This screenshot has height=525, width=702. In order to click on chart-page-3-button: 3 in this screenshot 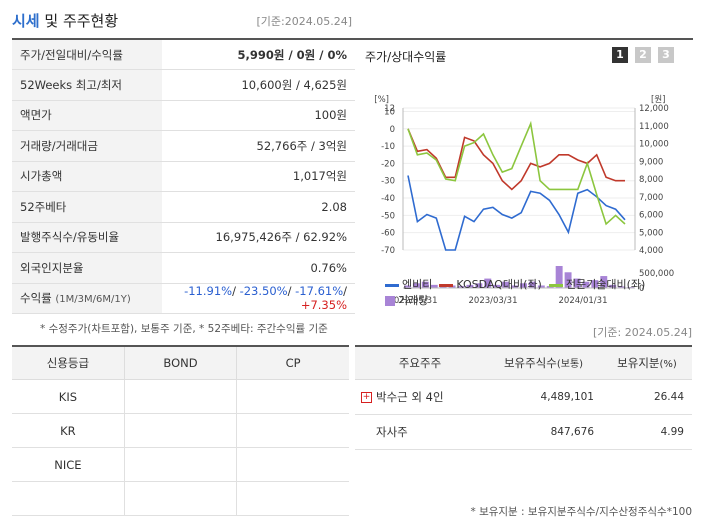, I will do `click(666, 55)`.